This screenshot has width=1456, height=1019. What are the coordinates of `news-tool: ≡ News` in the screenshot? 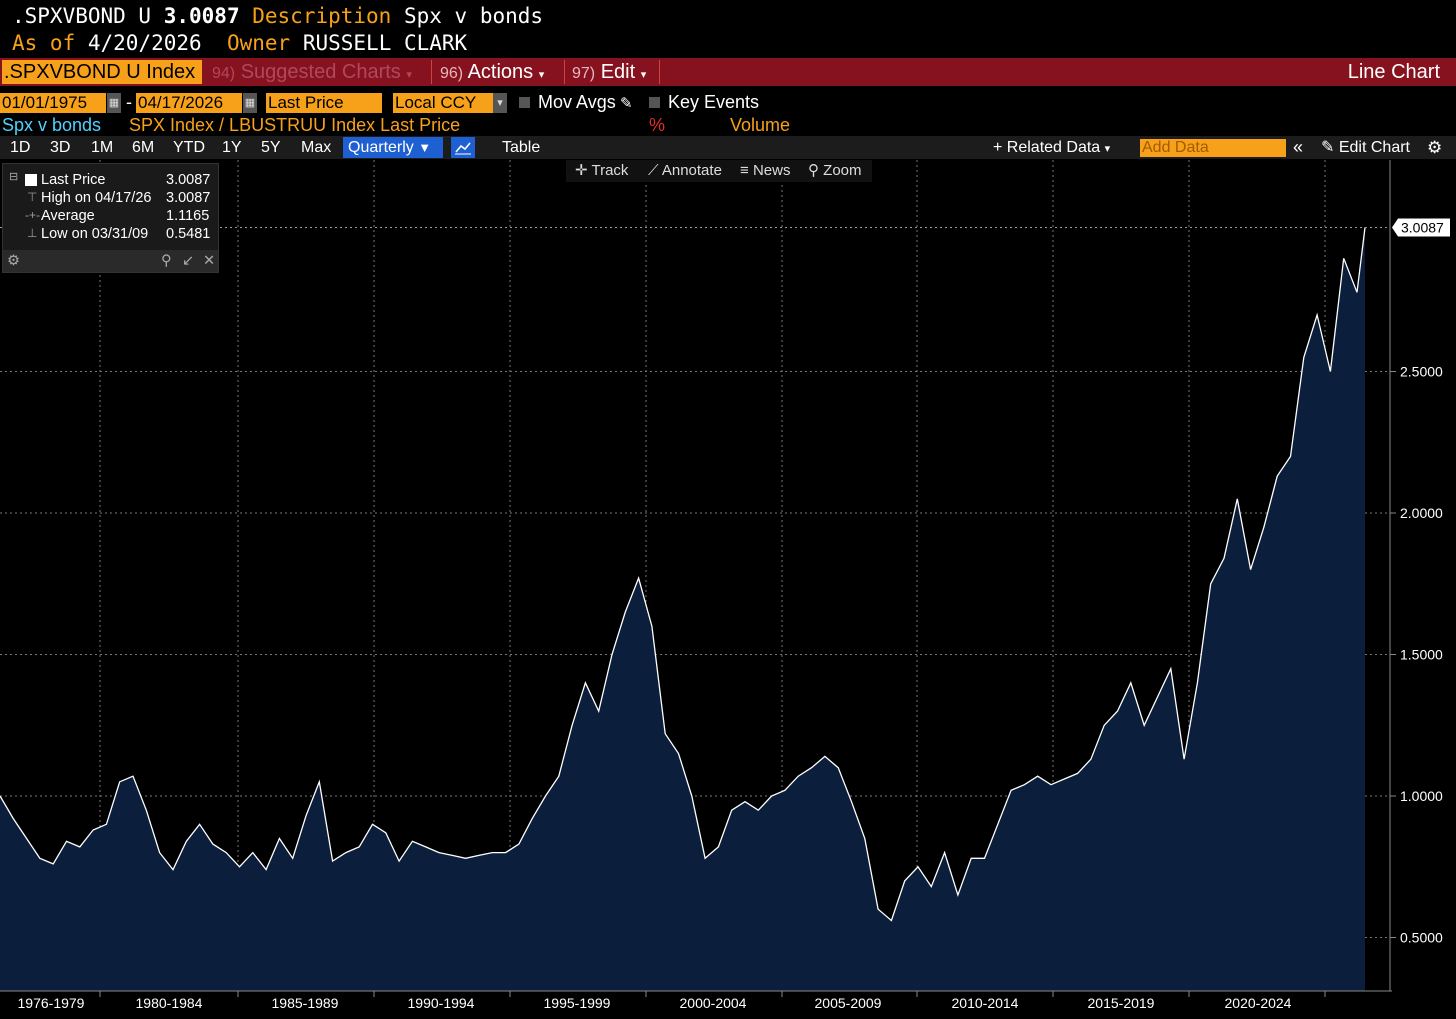 It's located at (765, 171).